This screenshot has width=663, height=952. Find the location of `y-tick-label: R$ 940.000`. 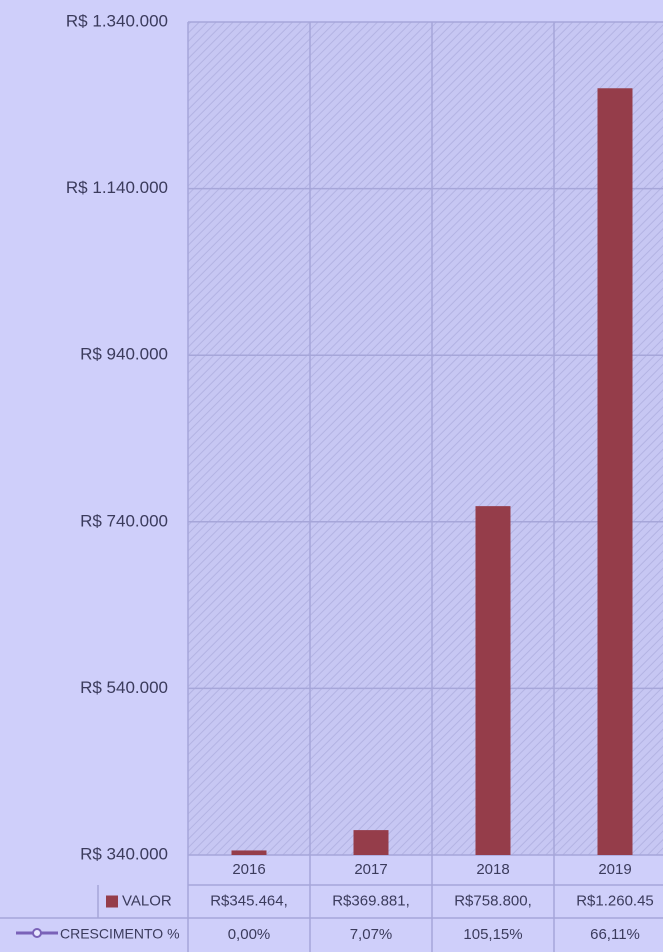

y-tick-label: R$ 940.000 is located at coordinates (124, 354).